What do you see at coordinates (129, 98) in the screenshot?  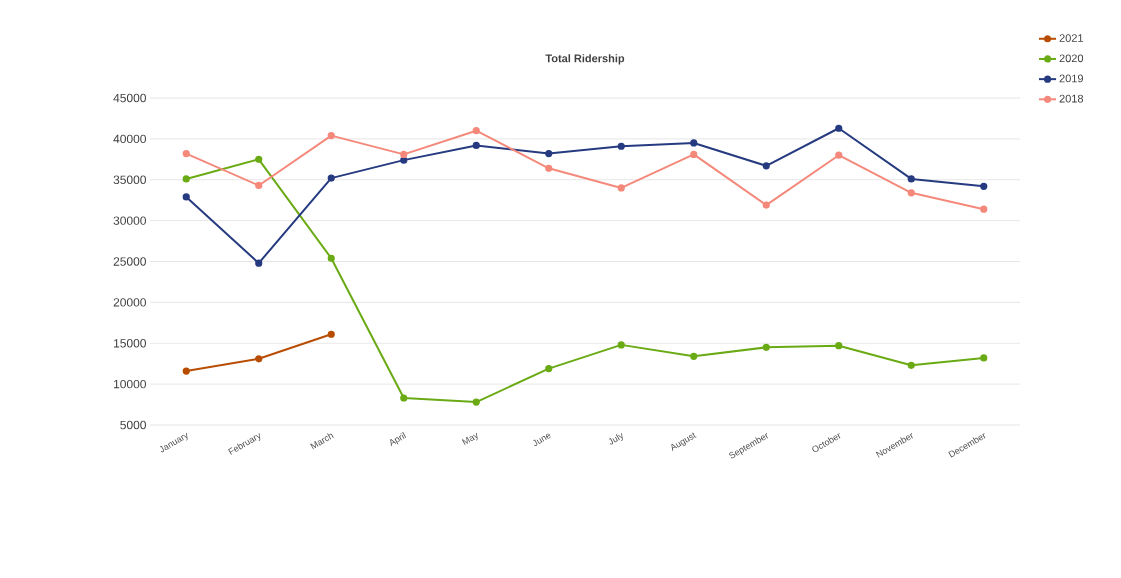 I see `y-tick-label: 45000` at bounding box center [129, 98].